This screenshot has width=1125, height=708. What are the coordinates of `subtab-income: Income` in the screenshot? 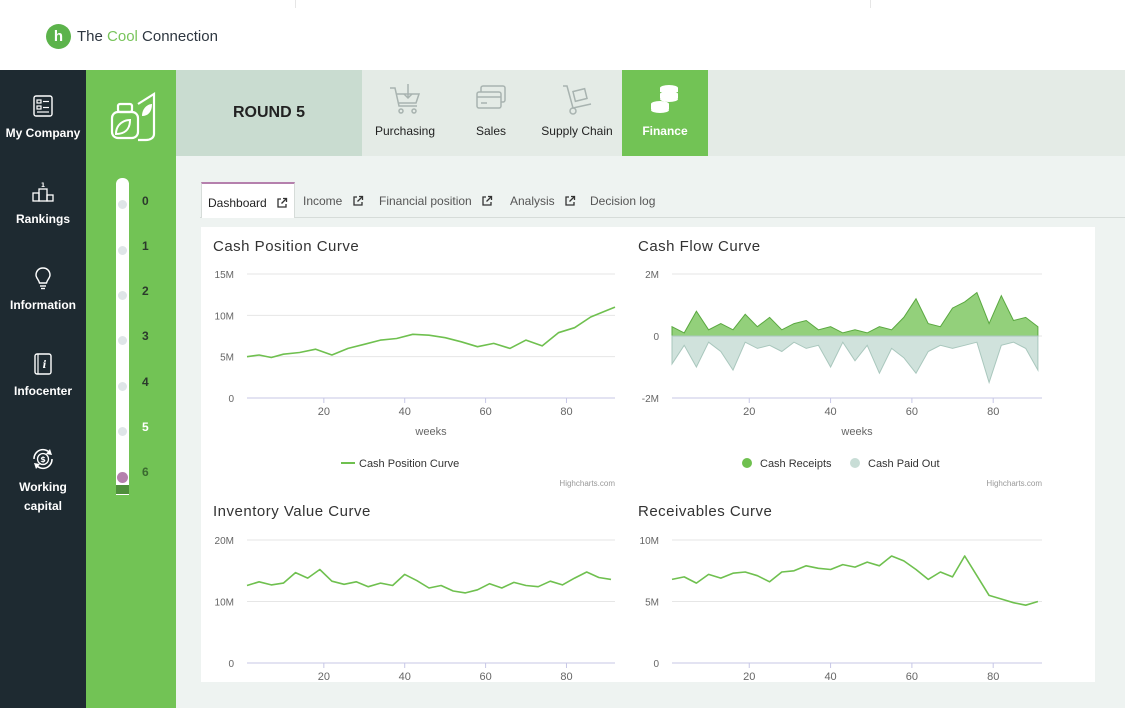 It's located at (333, 199).